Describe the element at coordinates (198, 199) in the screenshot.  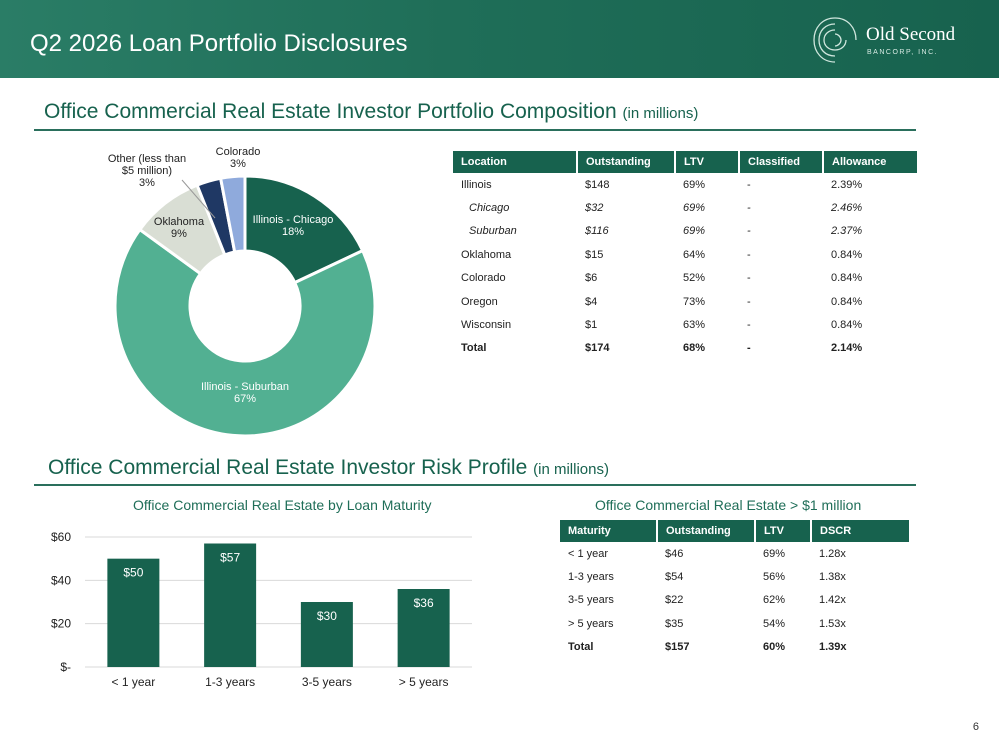
I see `leader-line` at that location.